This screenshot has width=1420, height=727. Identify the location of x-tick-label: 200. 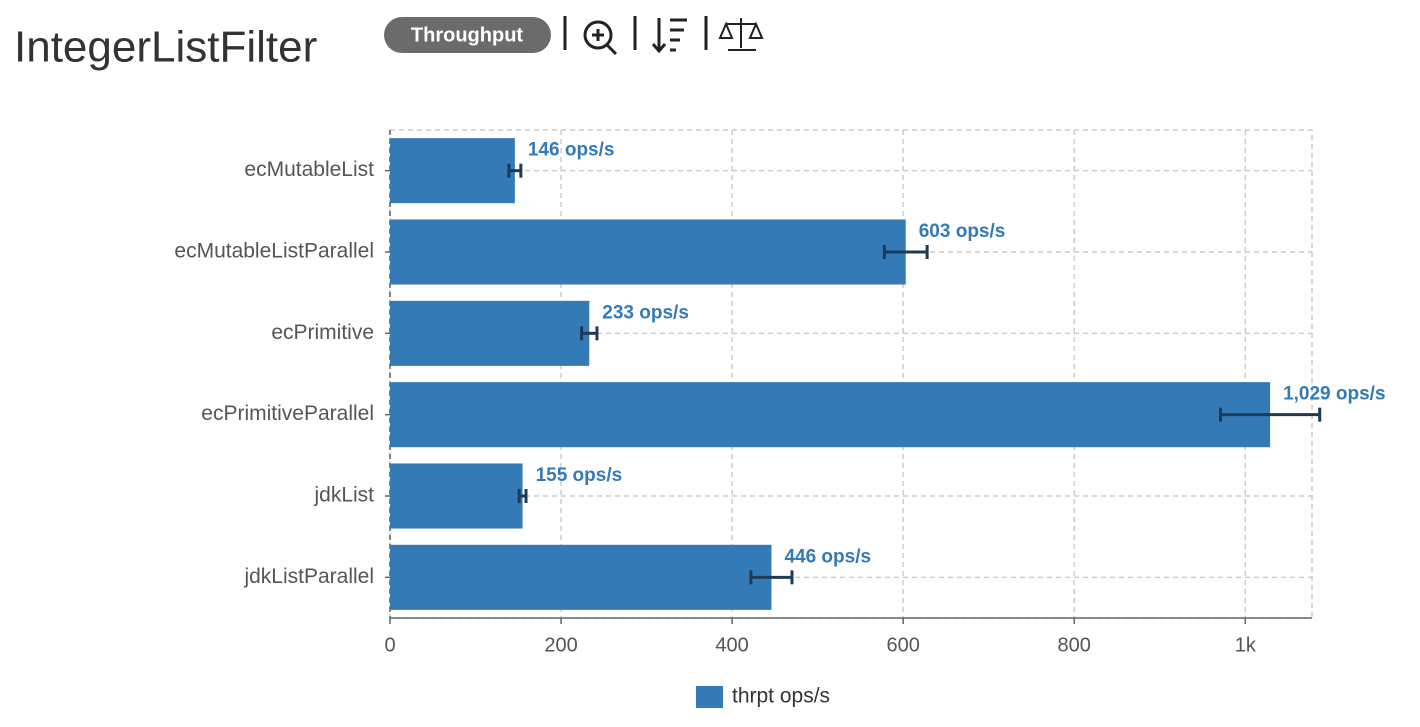
(560, 645).